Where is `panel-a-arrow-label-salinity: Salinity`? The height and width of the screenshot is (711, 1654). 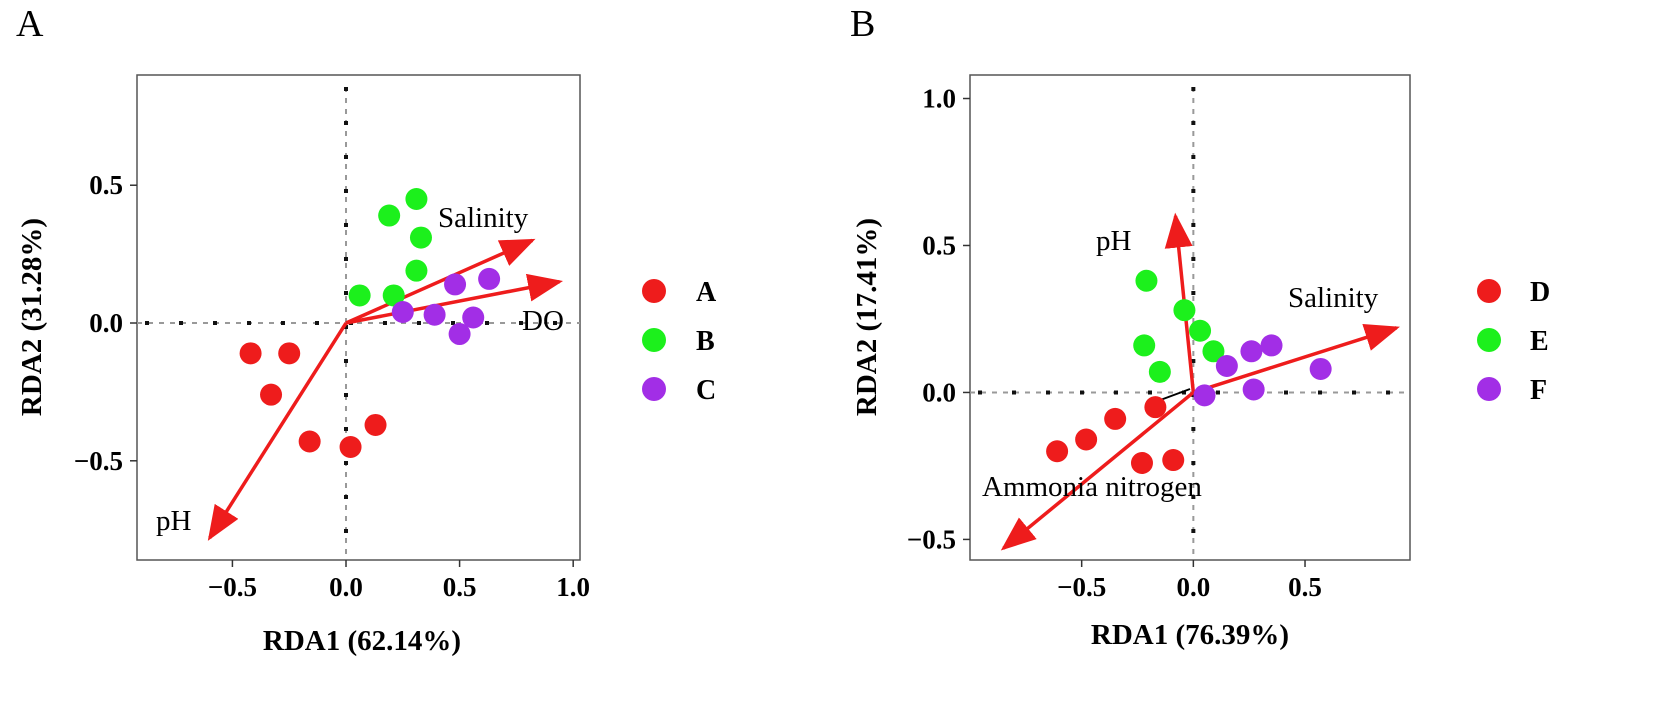 panel-a-arrow-label-salinity: Salinity is located at coordinates (483, 218).